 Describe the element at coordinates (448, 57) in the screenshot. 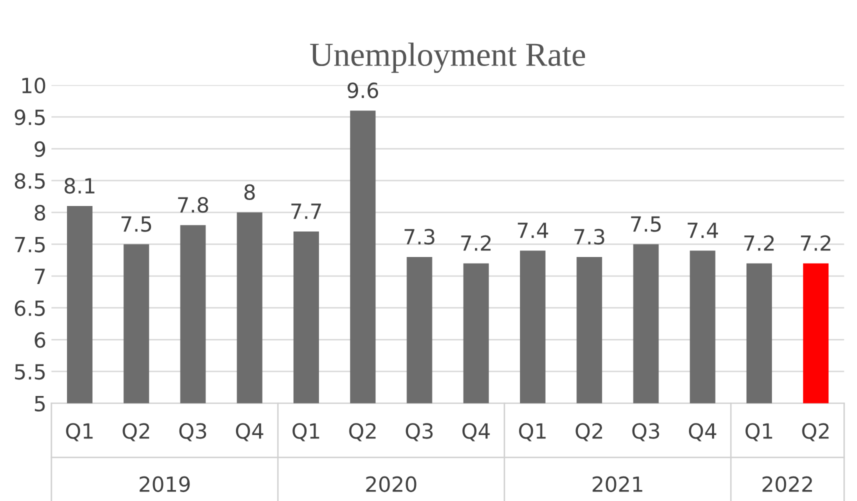

I see `chart-title: Unemployment Rate` at that location.